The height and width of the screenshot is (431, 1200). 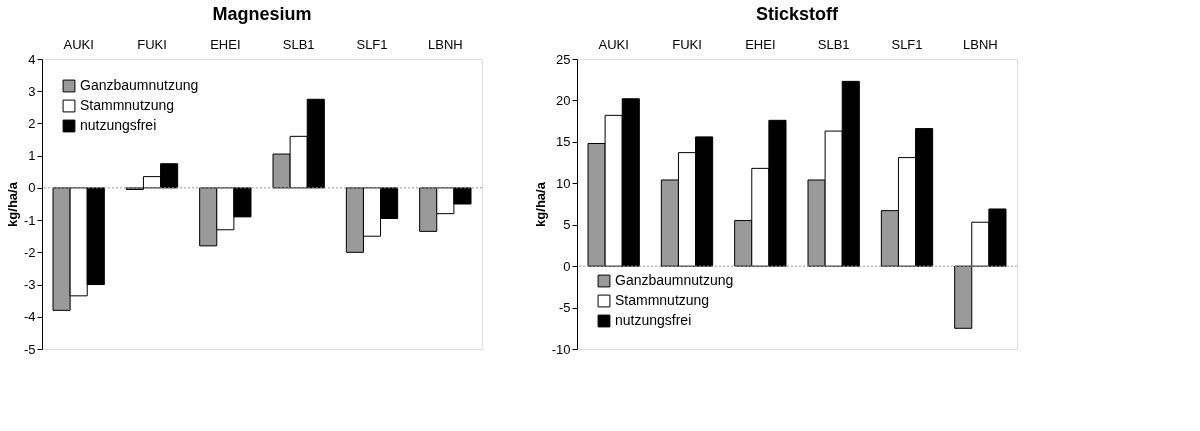 I want to click on y-tick-label: -2, so click(x=29, y=252).